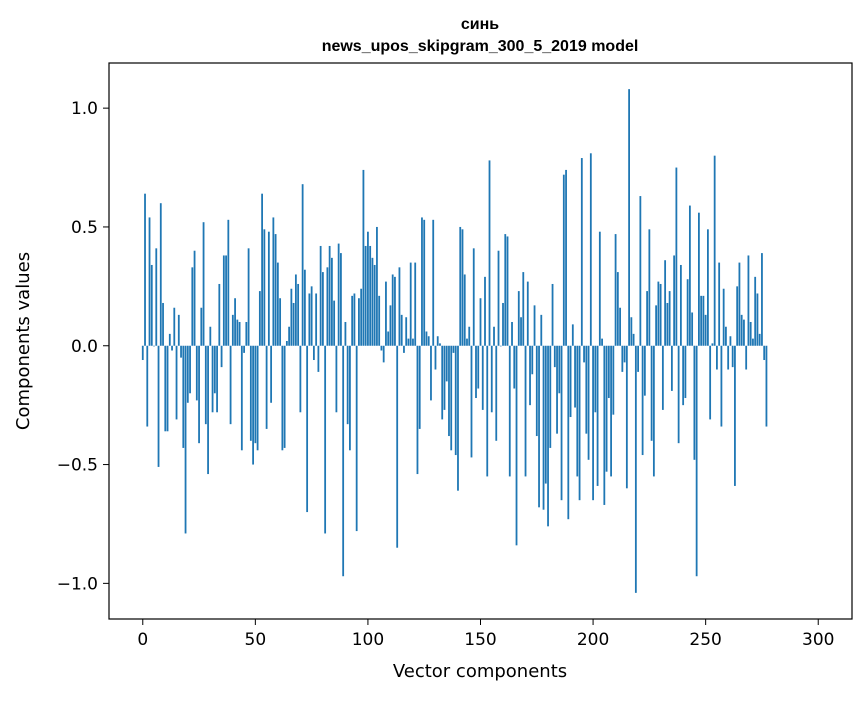 The width and height of the screenshot is (867, 701). Describe the element at coordinates (480, 640) in the screenshot. I see `x-tick-label: 150` at that location.